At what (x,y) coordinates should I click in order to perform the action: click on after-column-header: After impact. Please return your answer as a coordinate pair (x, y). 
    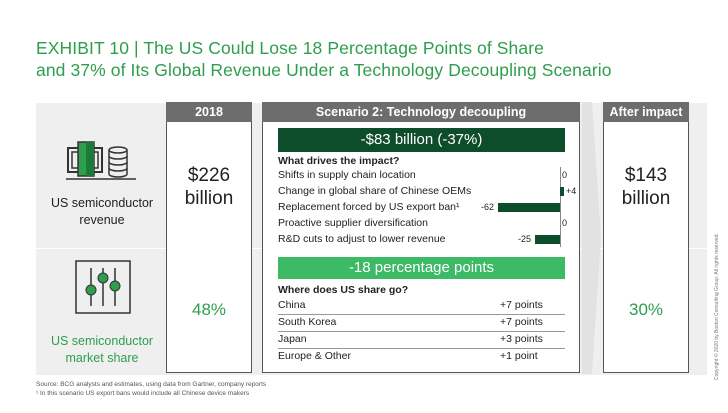
    Looking at the image, I should click on (646, 112).